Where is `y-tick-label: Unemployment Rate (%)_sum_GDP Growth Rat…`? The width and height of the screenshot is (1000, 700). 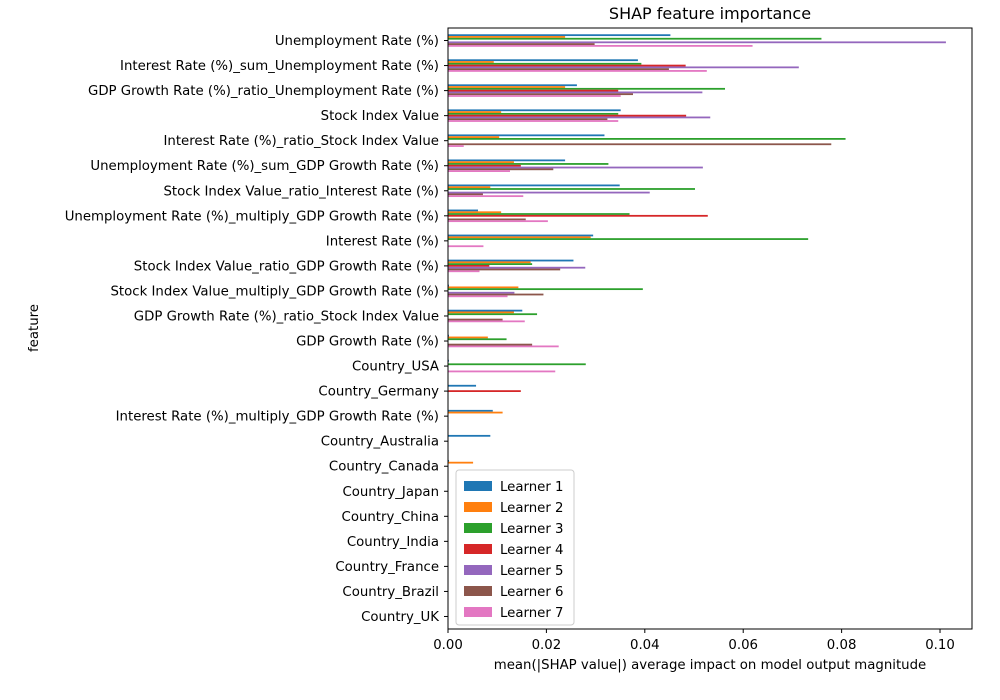
y-tick-label: Unemployment Rate (%)_sum_GDP Growth Rat… is located at coordinates (264, 166).